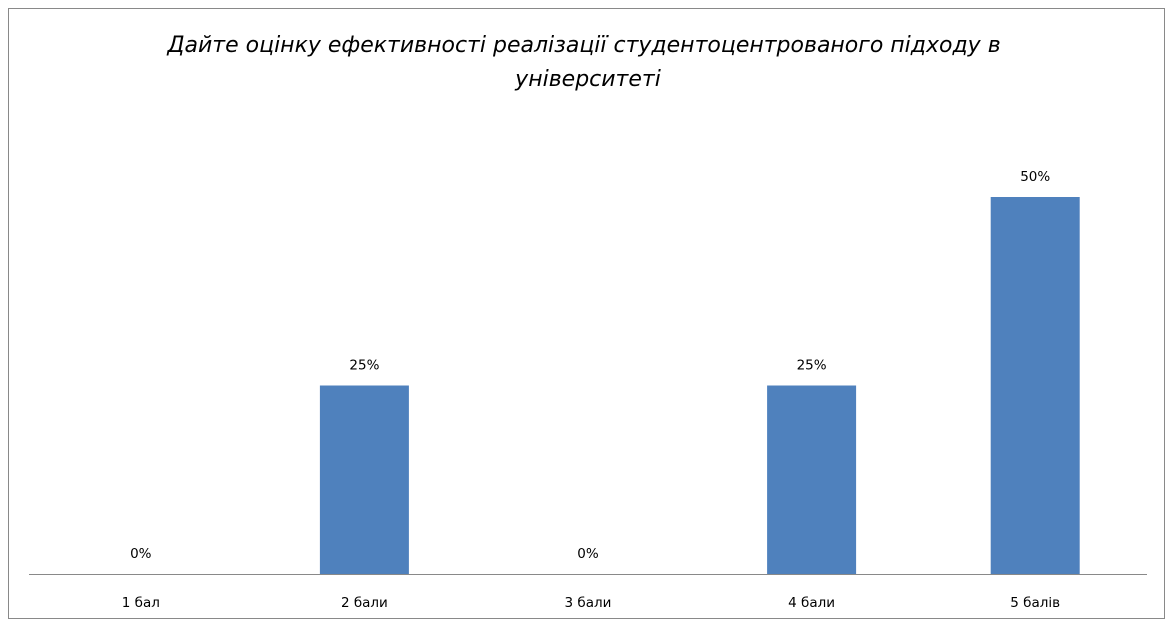 The width and height of the screenshot is (1168, 619). Describe the element at coordinates (364, 603) in the screenshot. I see `x-tick-label-2: 2 бали` at that location.